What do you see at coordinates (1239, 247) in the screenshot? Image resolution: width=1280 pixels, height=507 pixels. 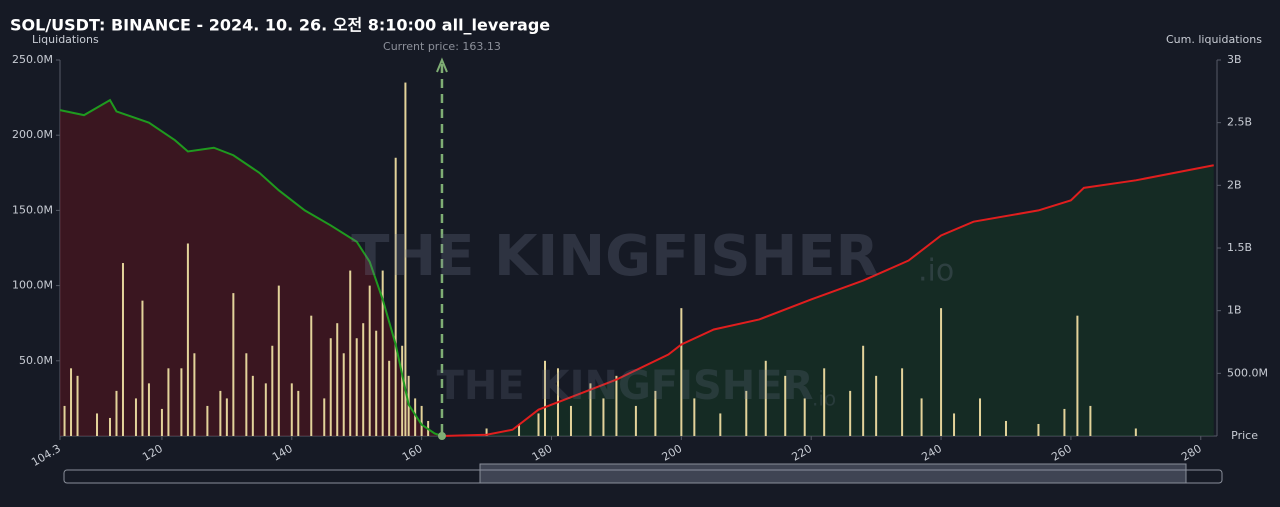 I see `y2-tick-label: 1.5B` at bounding box center [1239, 247].